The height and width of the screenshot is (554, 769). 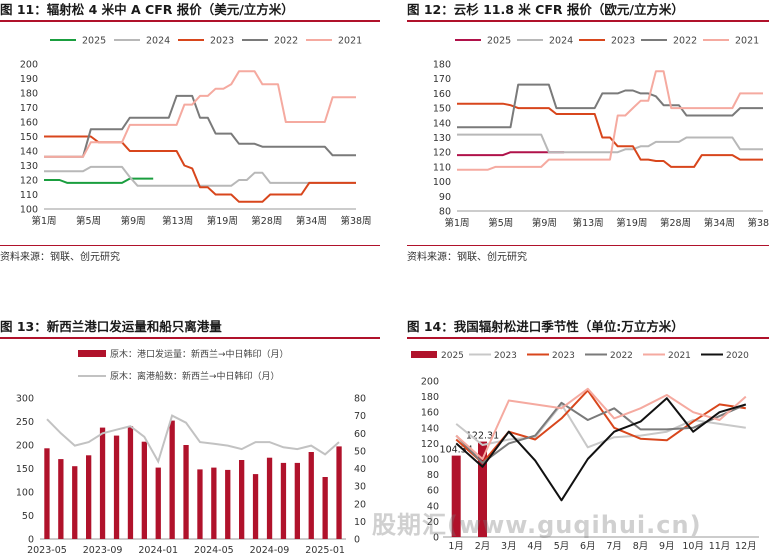 What do you see at coordinates (537, 525) in the screenshot?
I see `watermark: 股期汇(www.guqihui.cn)` at bounding box center [537, 525].